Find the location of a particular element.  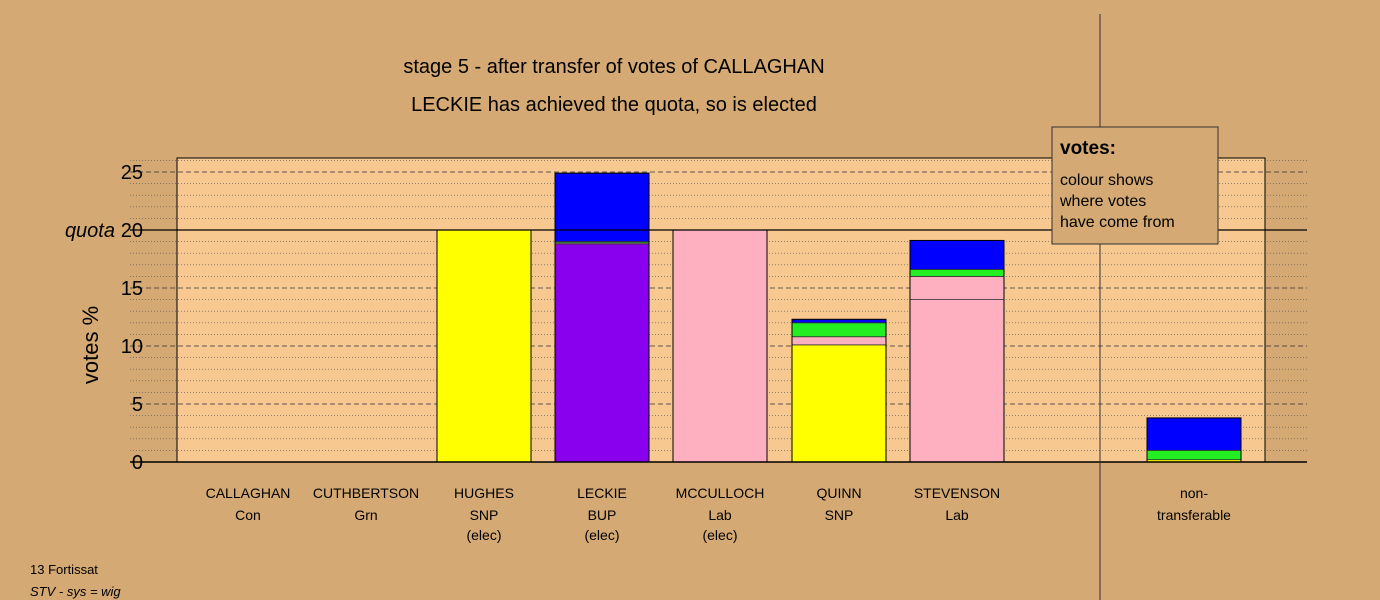

category-name: CALLAGHAN is located at coordinates (248, 493).